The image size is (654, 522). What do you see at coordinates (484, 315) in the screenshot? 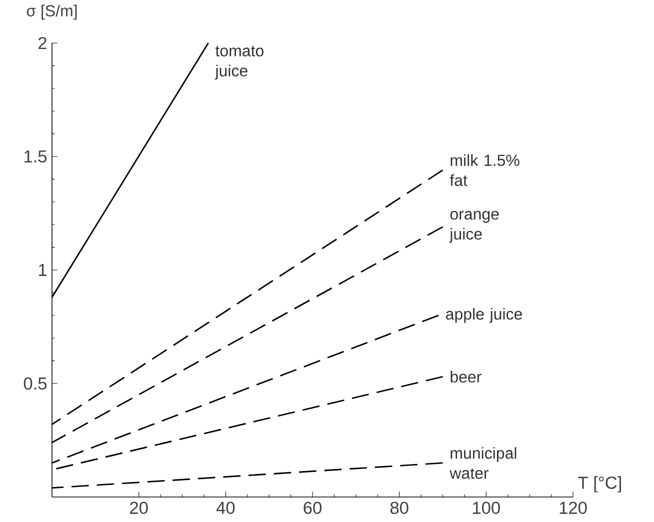
I see `series-label: apple juice` at bounding box center [484, 315].